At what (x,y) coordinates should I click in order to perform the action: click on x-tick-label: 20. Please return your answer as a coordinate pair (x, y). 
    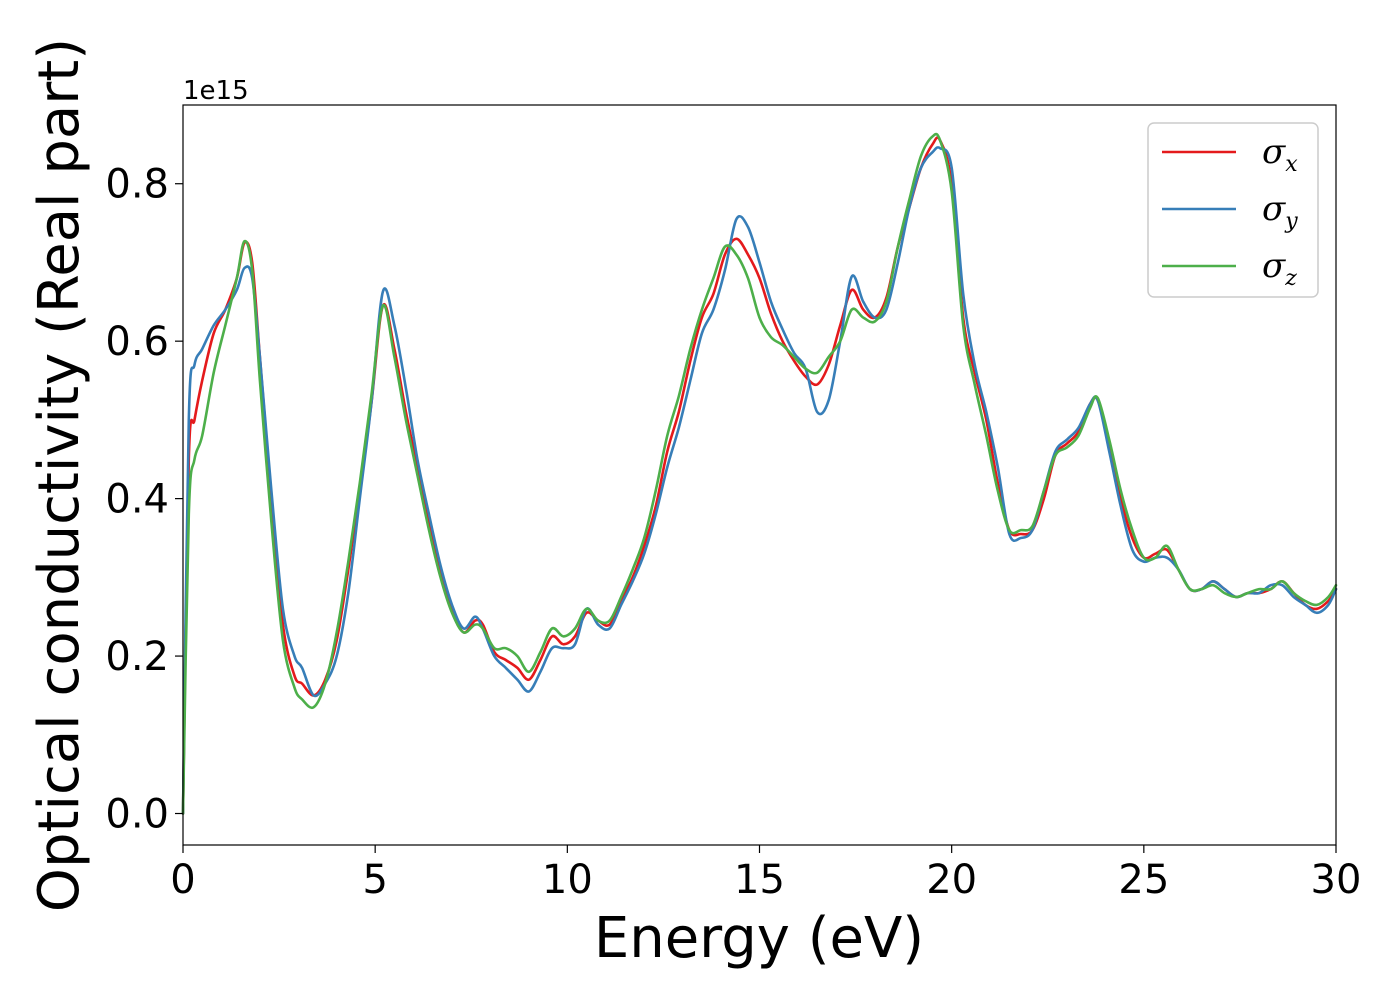
    Looking at the image, I should click on (951, 880).